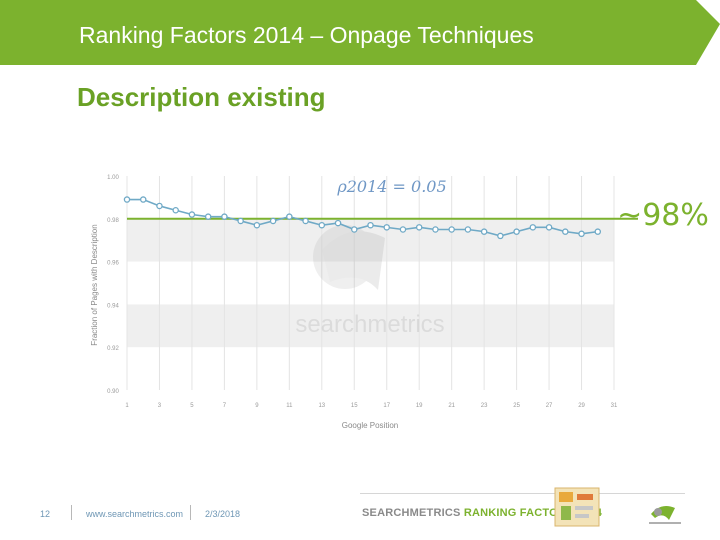 This screenshot has width=720, height=540. What do you see at coordinates (113, 264) in the screenshot?
I see `y-tick-label: 0.96` at bounding box center [113, 264].